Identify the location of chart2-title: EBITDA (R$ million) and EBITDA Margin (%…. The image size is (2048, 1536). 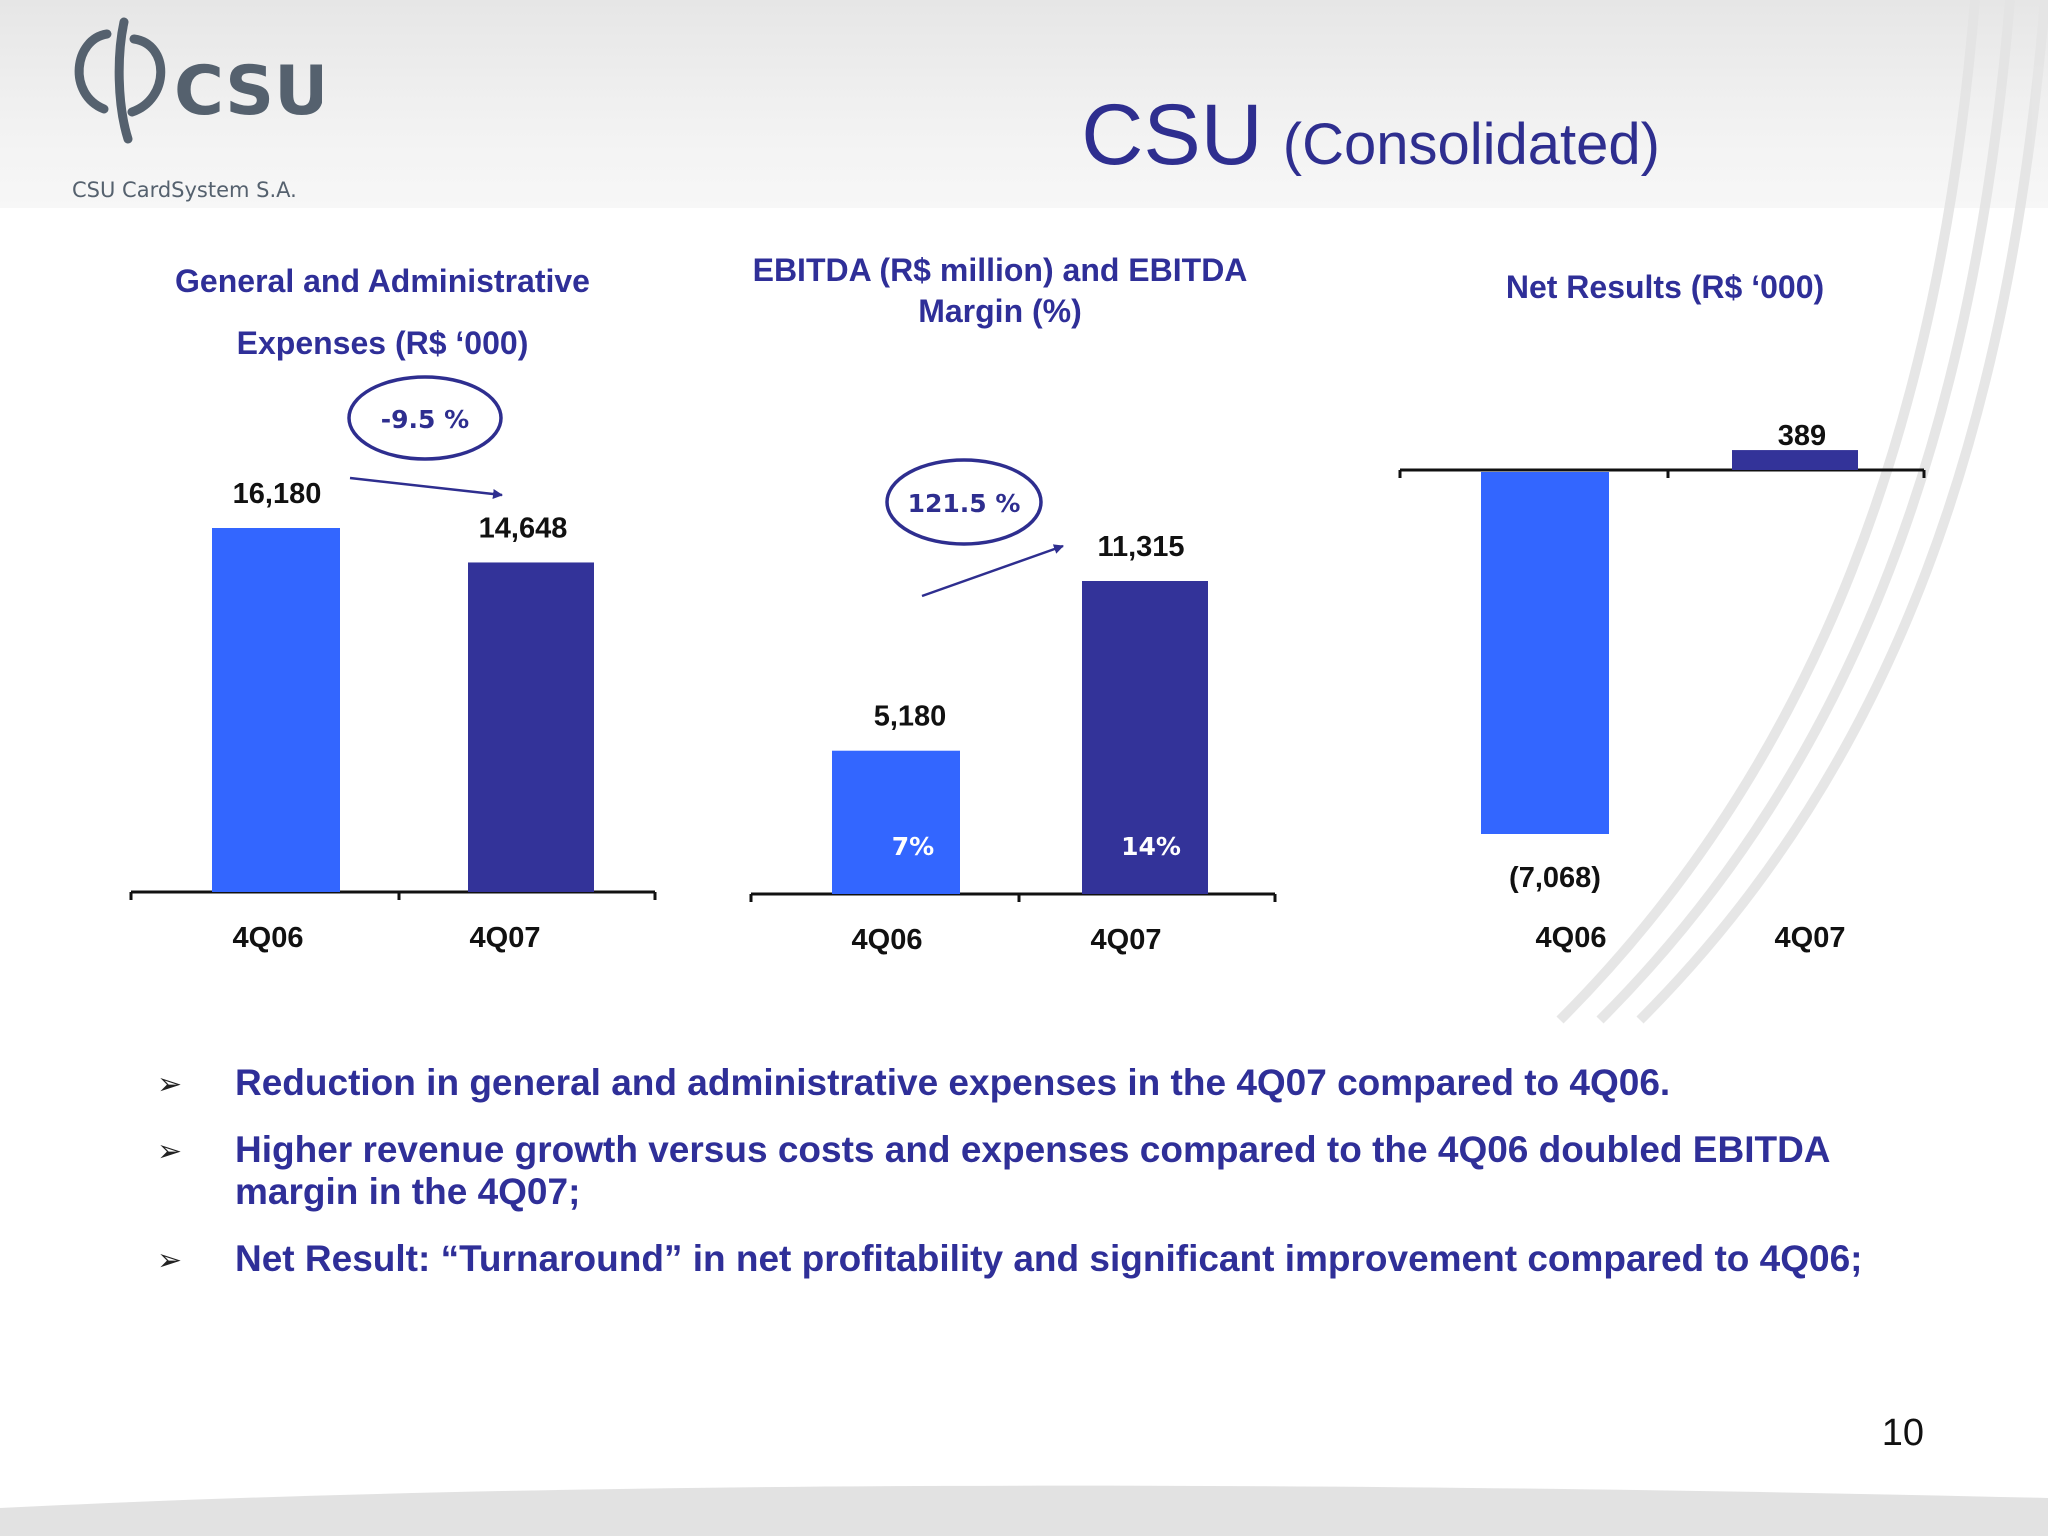
(1000, 291).